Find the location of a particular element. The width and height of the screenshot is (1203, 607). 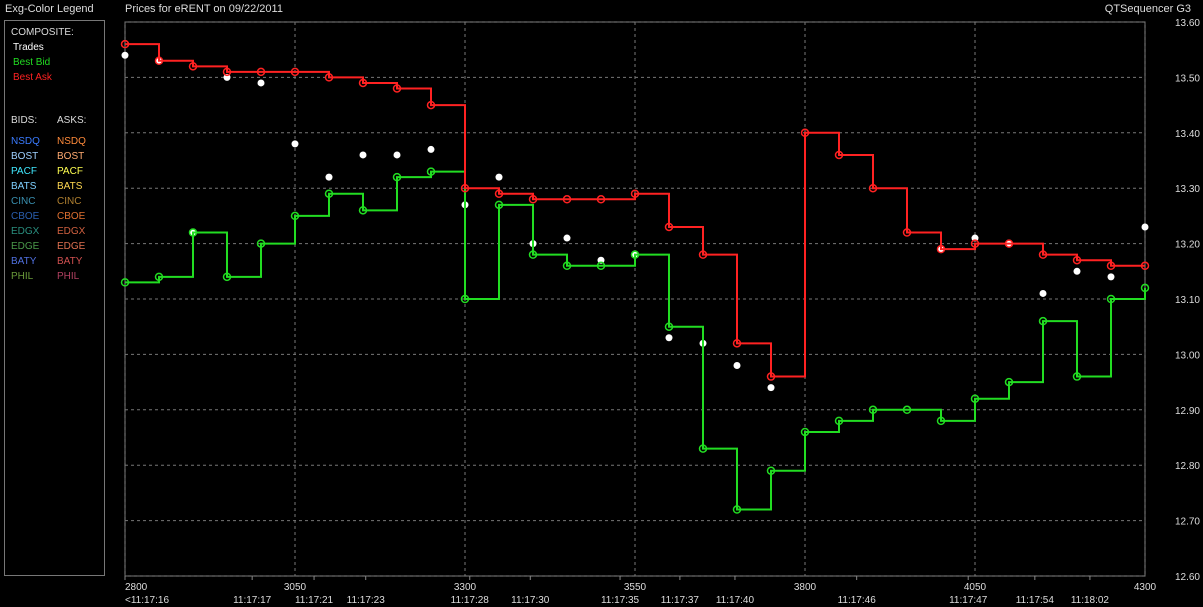

y-tick-label: 13.10 is located at coordinates (1187, 300).